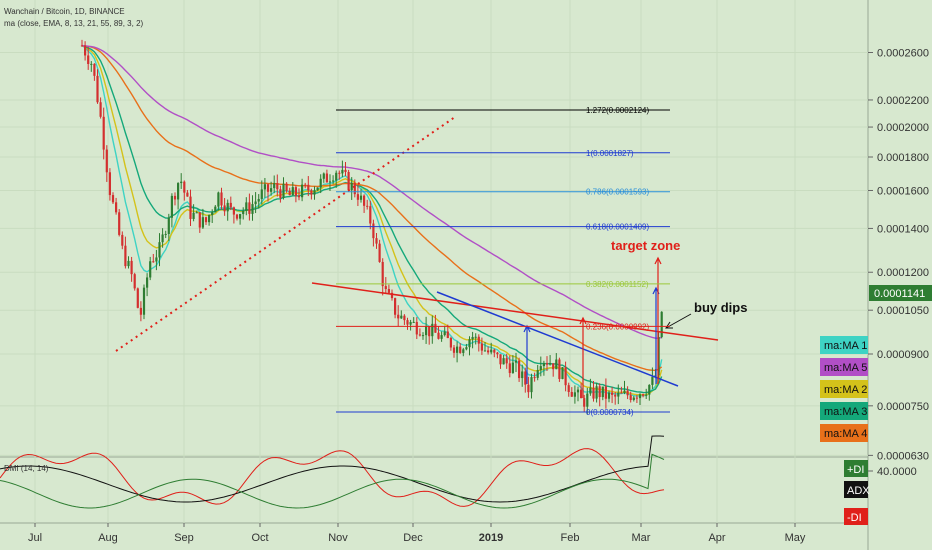 The image size is (932, 550). I want to click on adx-line, so click(332, 469).